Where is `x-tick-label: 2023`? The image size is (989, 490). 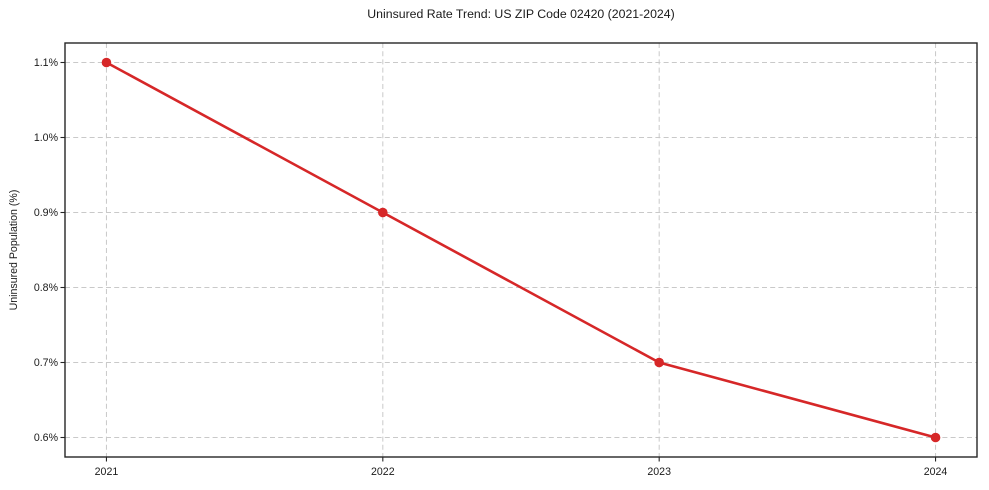
x-tick-label: 2023 is located at coordinates (659, 472).